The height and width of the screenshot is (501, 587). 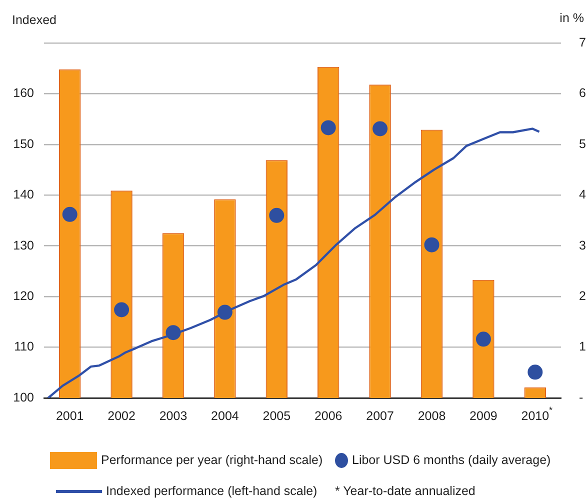 I want to click on y2-tick-label: 1, so click(x=582, y=347).